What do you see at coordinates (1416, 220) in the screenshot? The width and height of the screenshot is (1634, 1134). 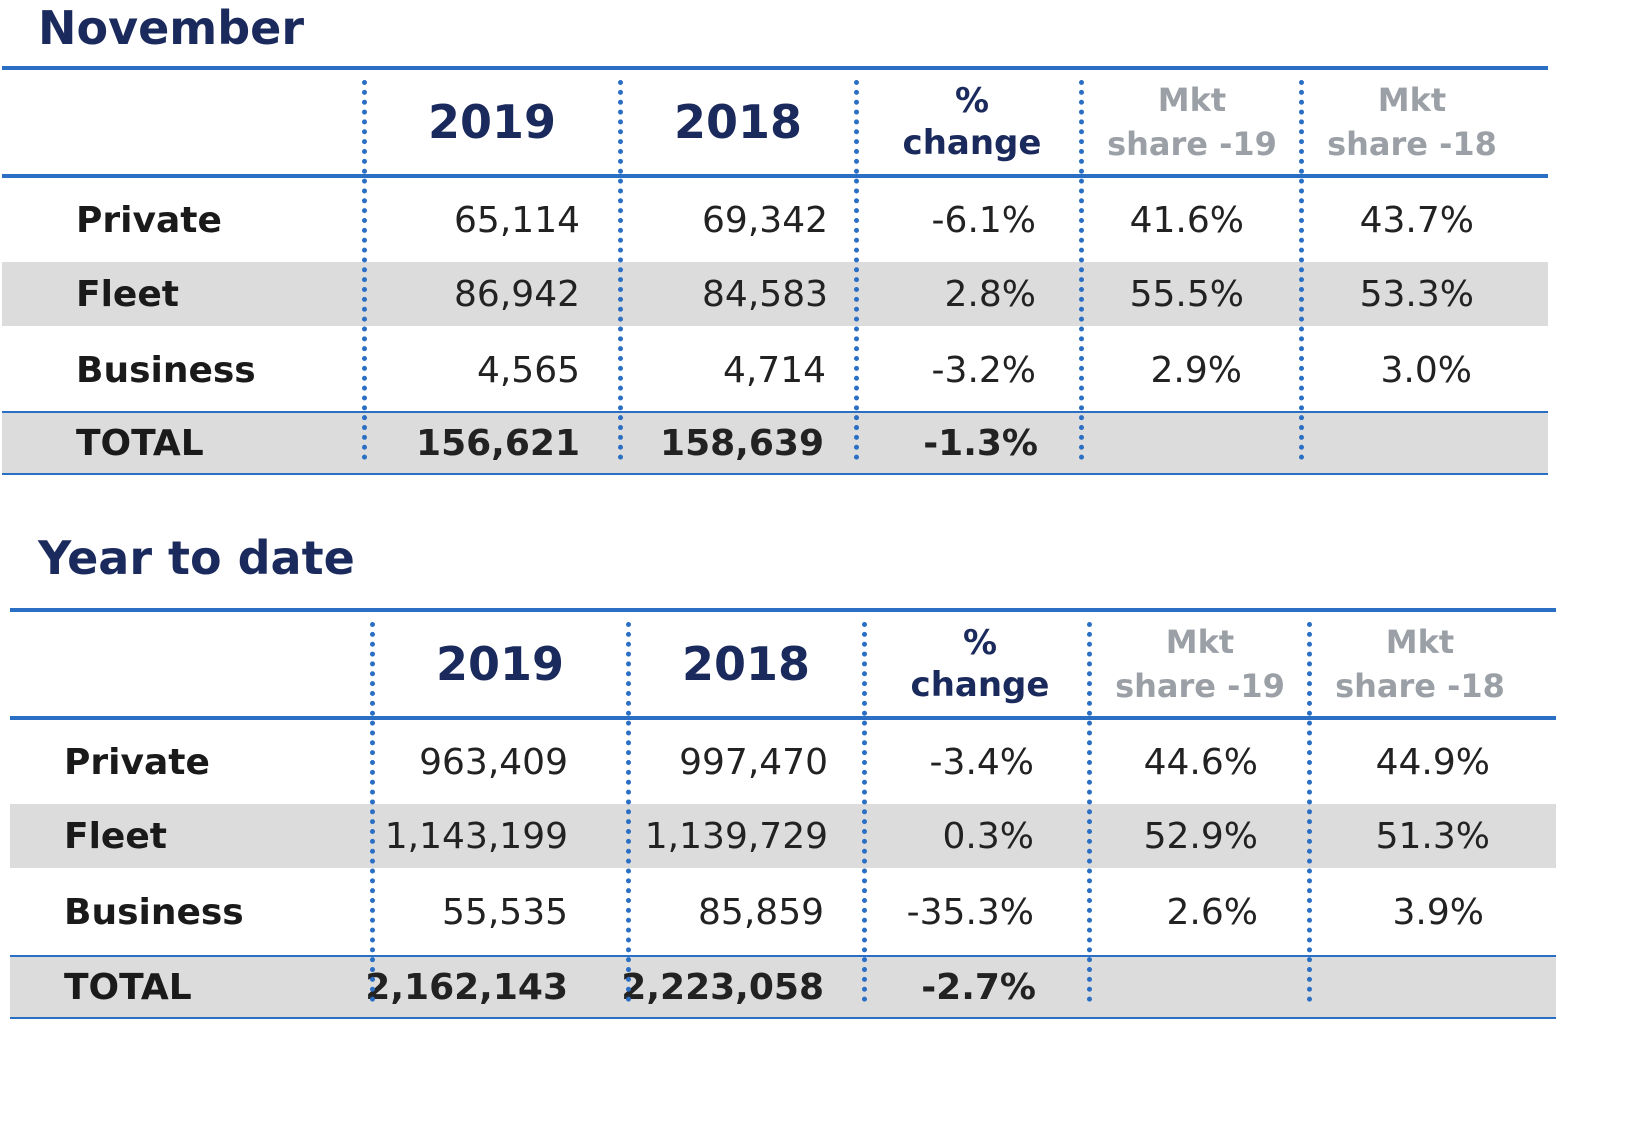 I see `value-mkt-share-18: 43.7%` at bounding box center [1416, 220].